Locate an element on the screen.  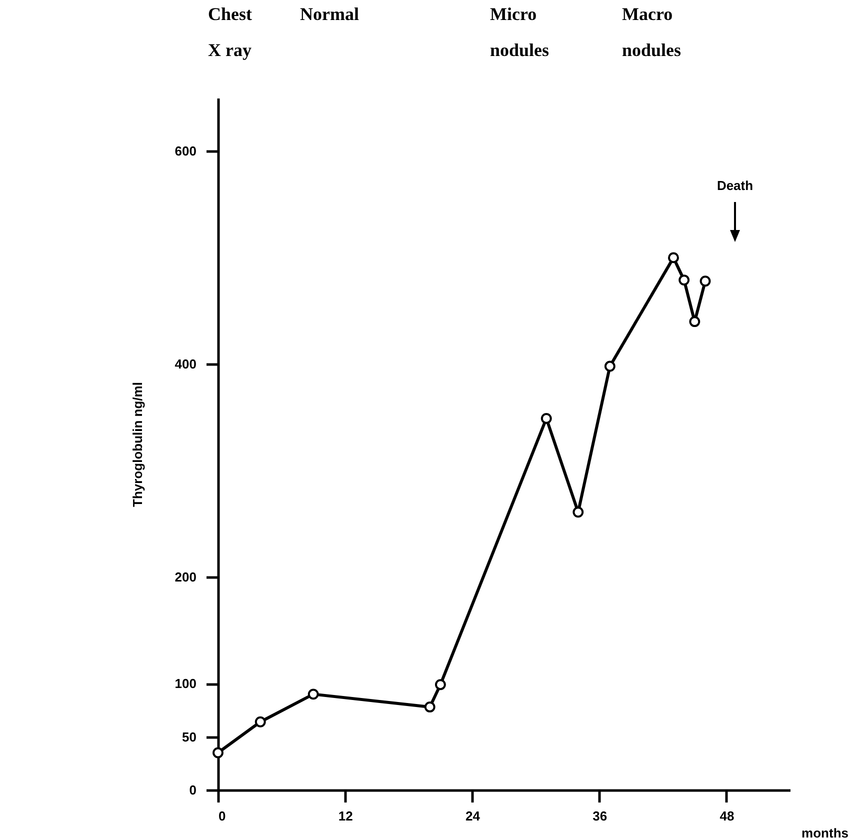
text: Macro nodules is located at coordinates (652, 32).